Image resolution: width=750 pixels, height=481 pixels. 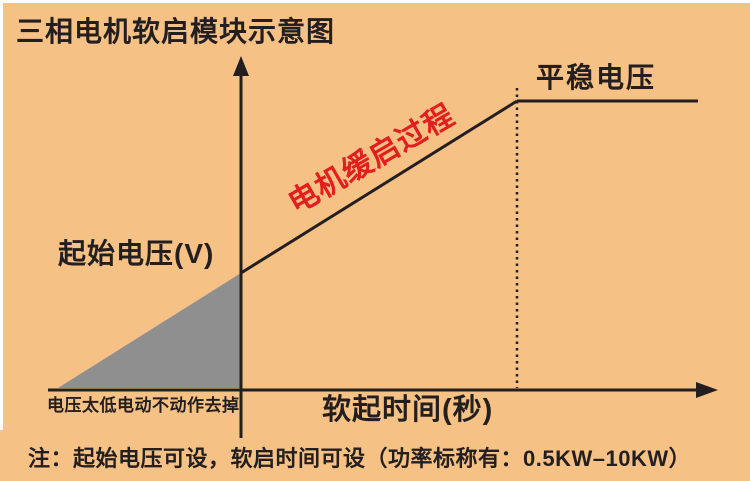 I want to click on low-voltage-note: 电压太低电动不动作去掉, so click(x=143, y=405).